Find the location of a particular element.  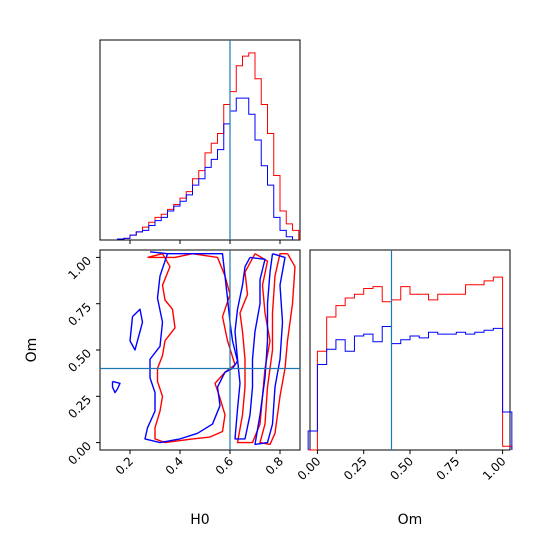

om-y-tick-label-0: 0.00 is located at coordinates (79, 453).